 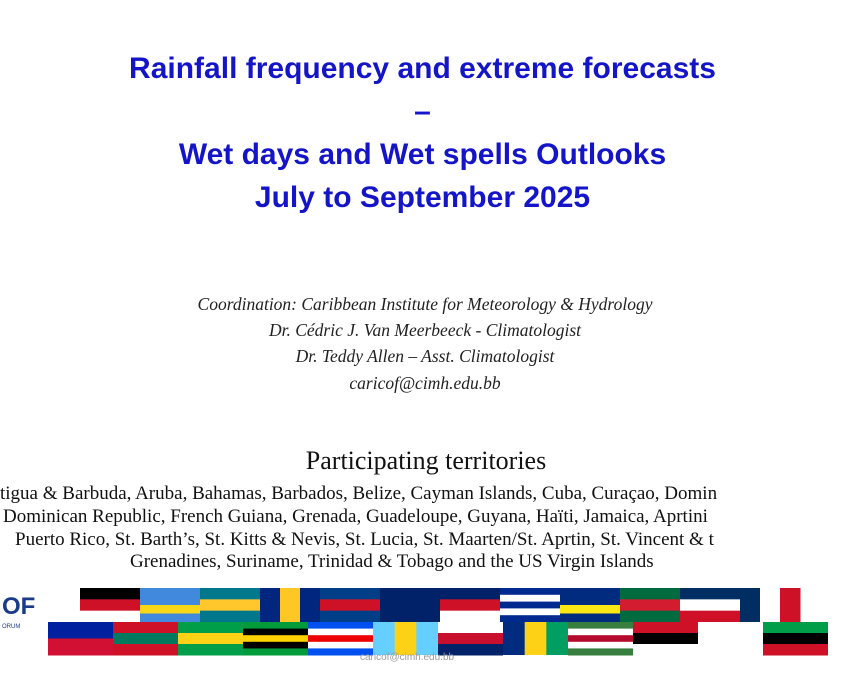 What do you see at coordinates (422, 68) in the screenshot?
I see `title-line: Rainfall frequency and extreme forecasts` at bounding box center [422, 68].